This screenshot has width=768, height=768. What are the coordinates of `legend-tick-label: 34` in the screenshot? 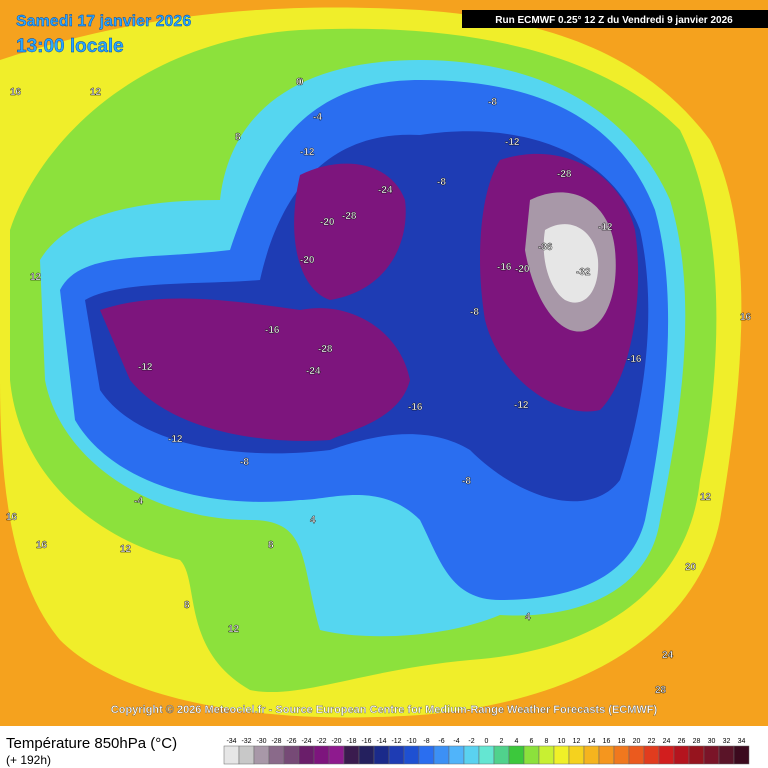 It's located at (742, 741).